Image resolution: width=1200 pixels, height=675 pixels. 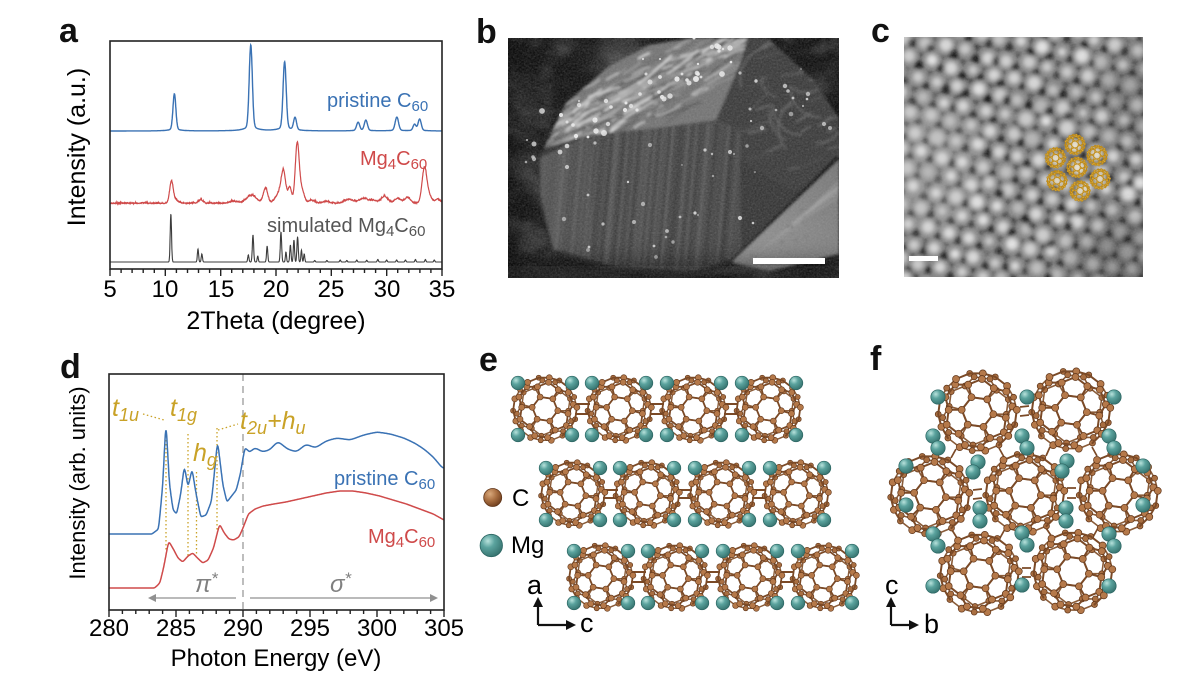 I want to click on svg-text: 290, so click(x=243, y=628).